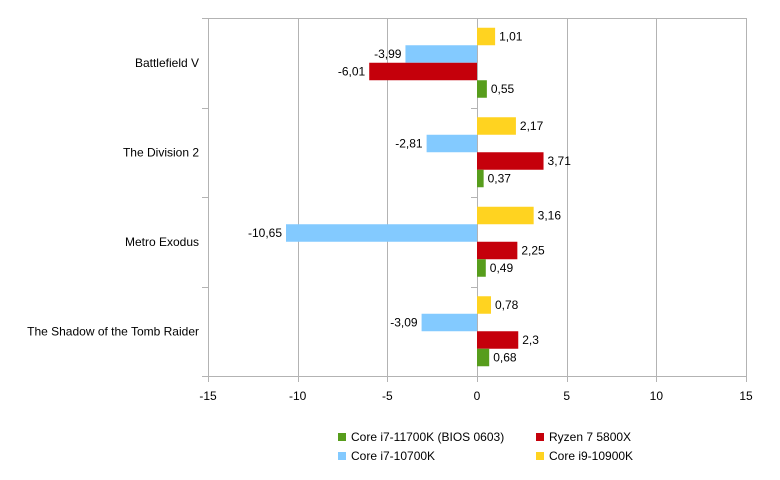 Image resolution: width=780 pixels, height=480 pixels. Describe the element at coordinates (162, 242) in the screenshot. I see `category-label: Metro Exodus` at that location.